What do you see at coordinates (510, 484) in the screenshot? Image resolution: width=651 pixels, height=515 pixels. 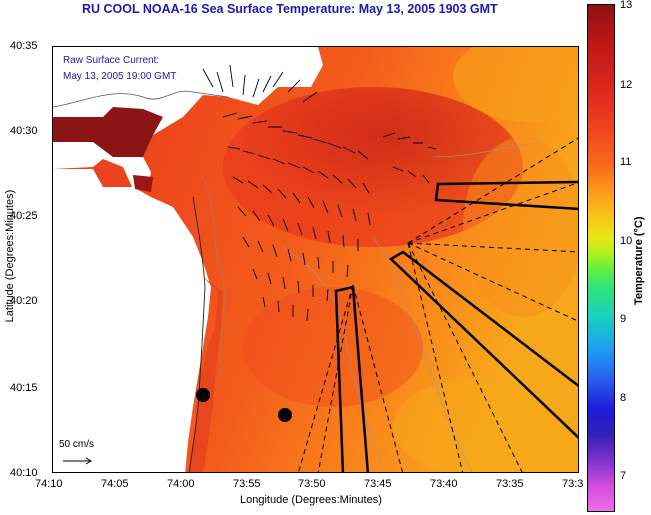 I see `x-tick-7: 73:35` at bounding box center [510, 484].